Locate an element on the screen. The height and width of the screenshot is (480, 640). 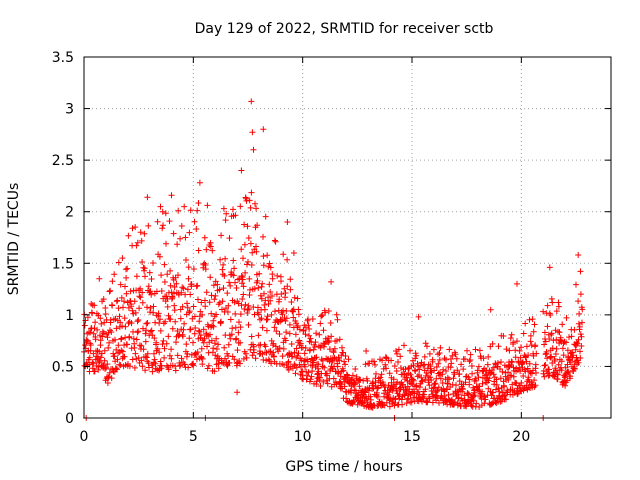
y-tick-label: 3 is located at coordinates (69, 110).